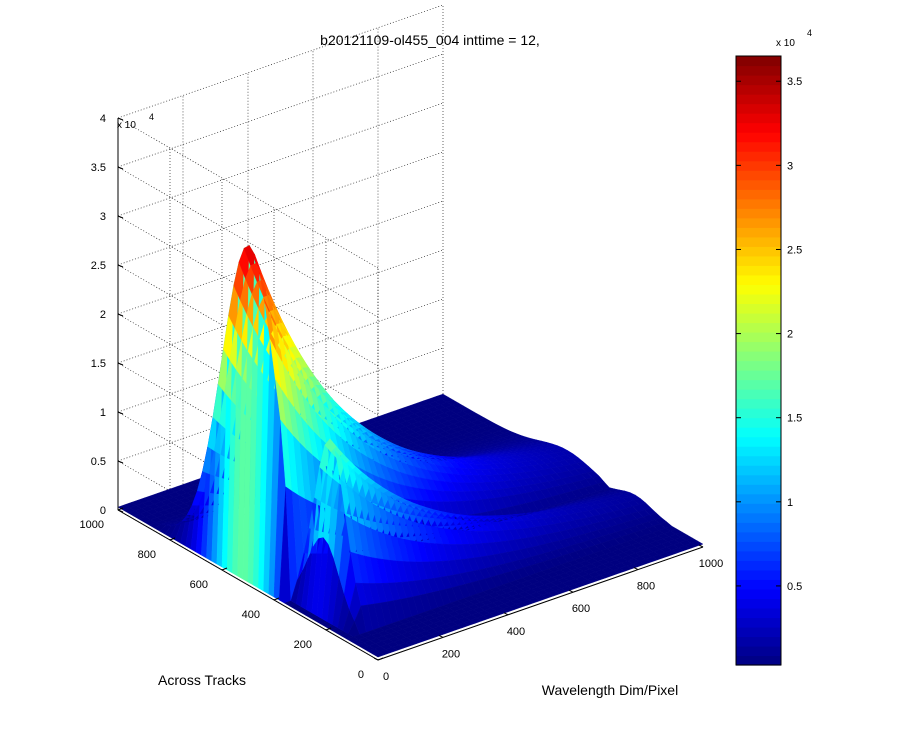 This screenshot has height=750, width=900. What do you see at coordinates (361, 675) in the screenshot?
I see `y-tick-label: 0` at bounding box center [361, 675].